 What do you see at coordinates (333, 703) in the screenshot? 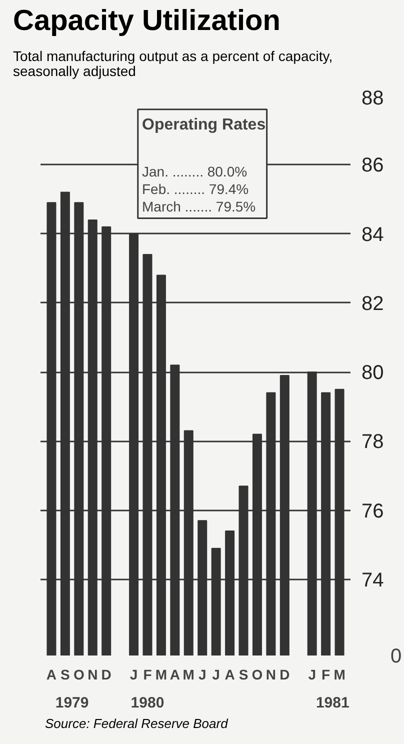
I see `text: 1981` at bounding box center [333, 703].